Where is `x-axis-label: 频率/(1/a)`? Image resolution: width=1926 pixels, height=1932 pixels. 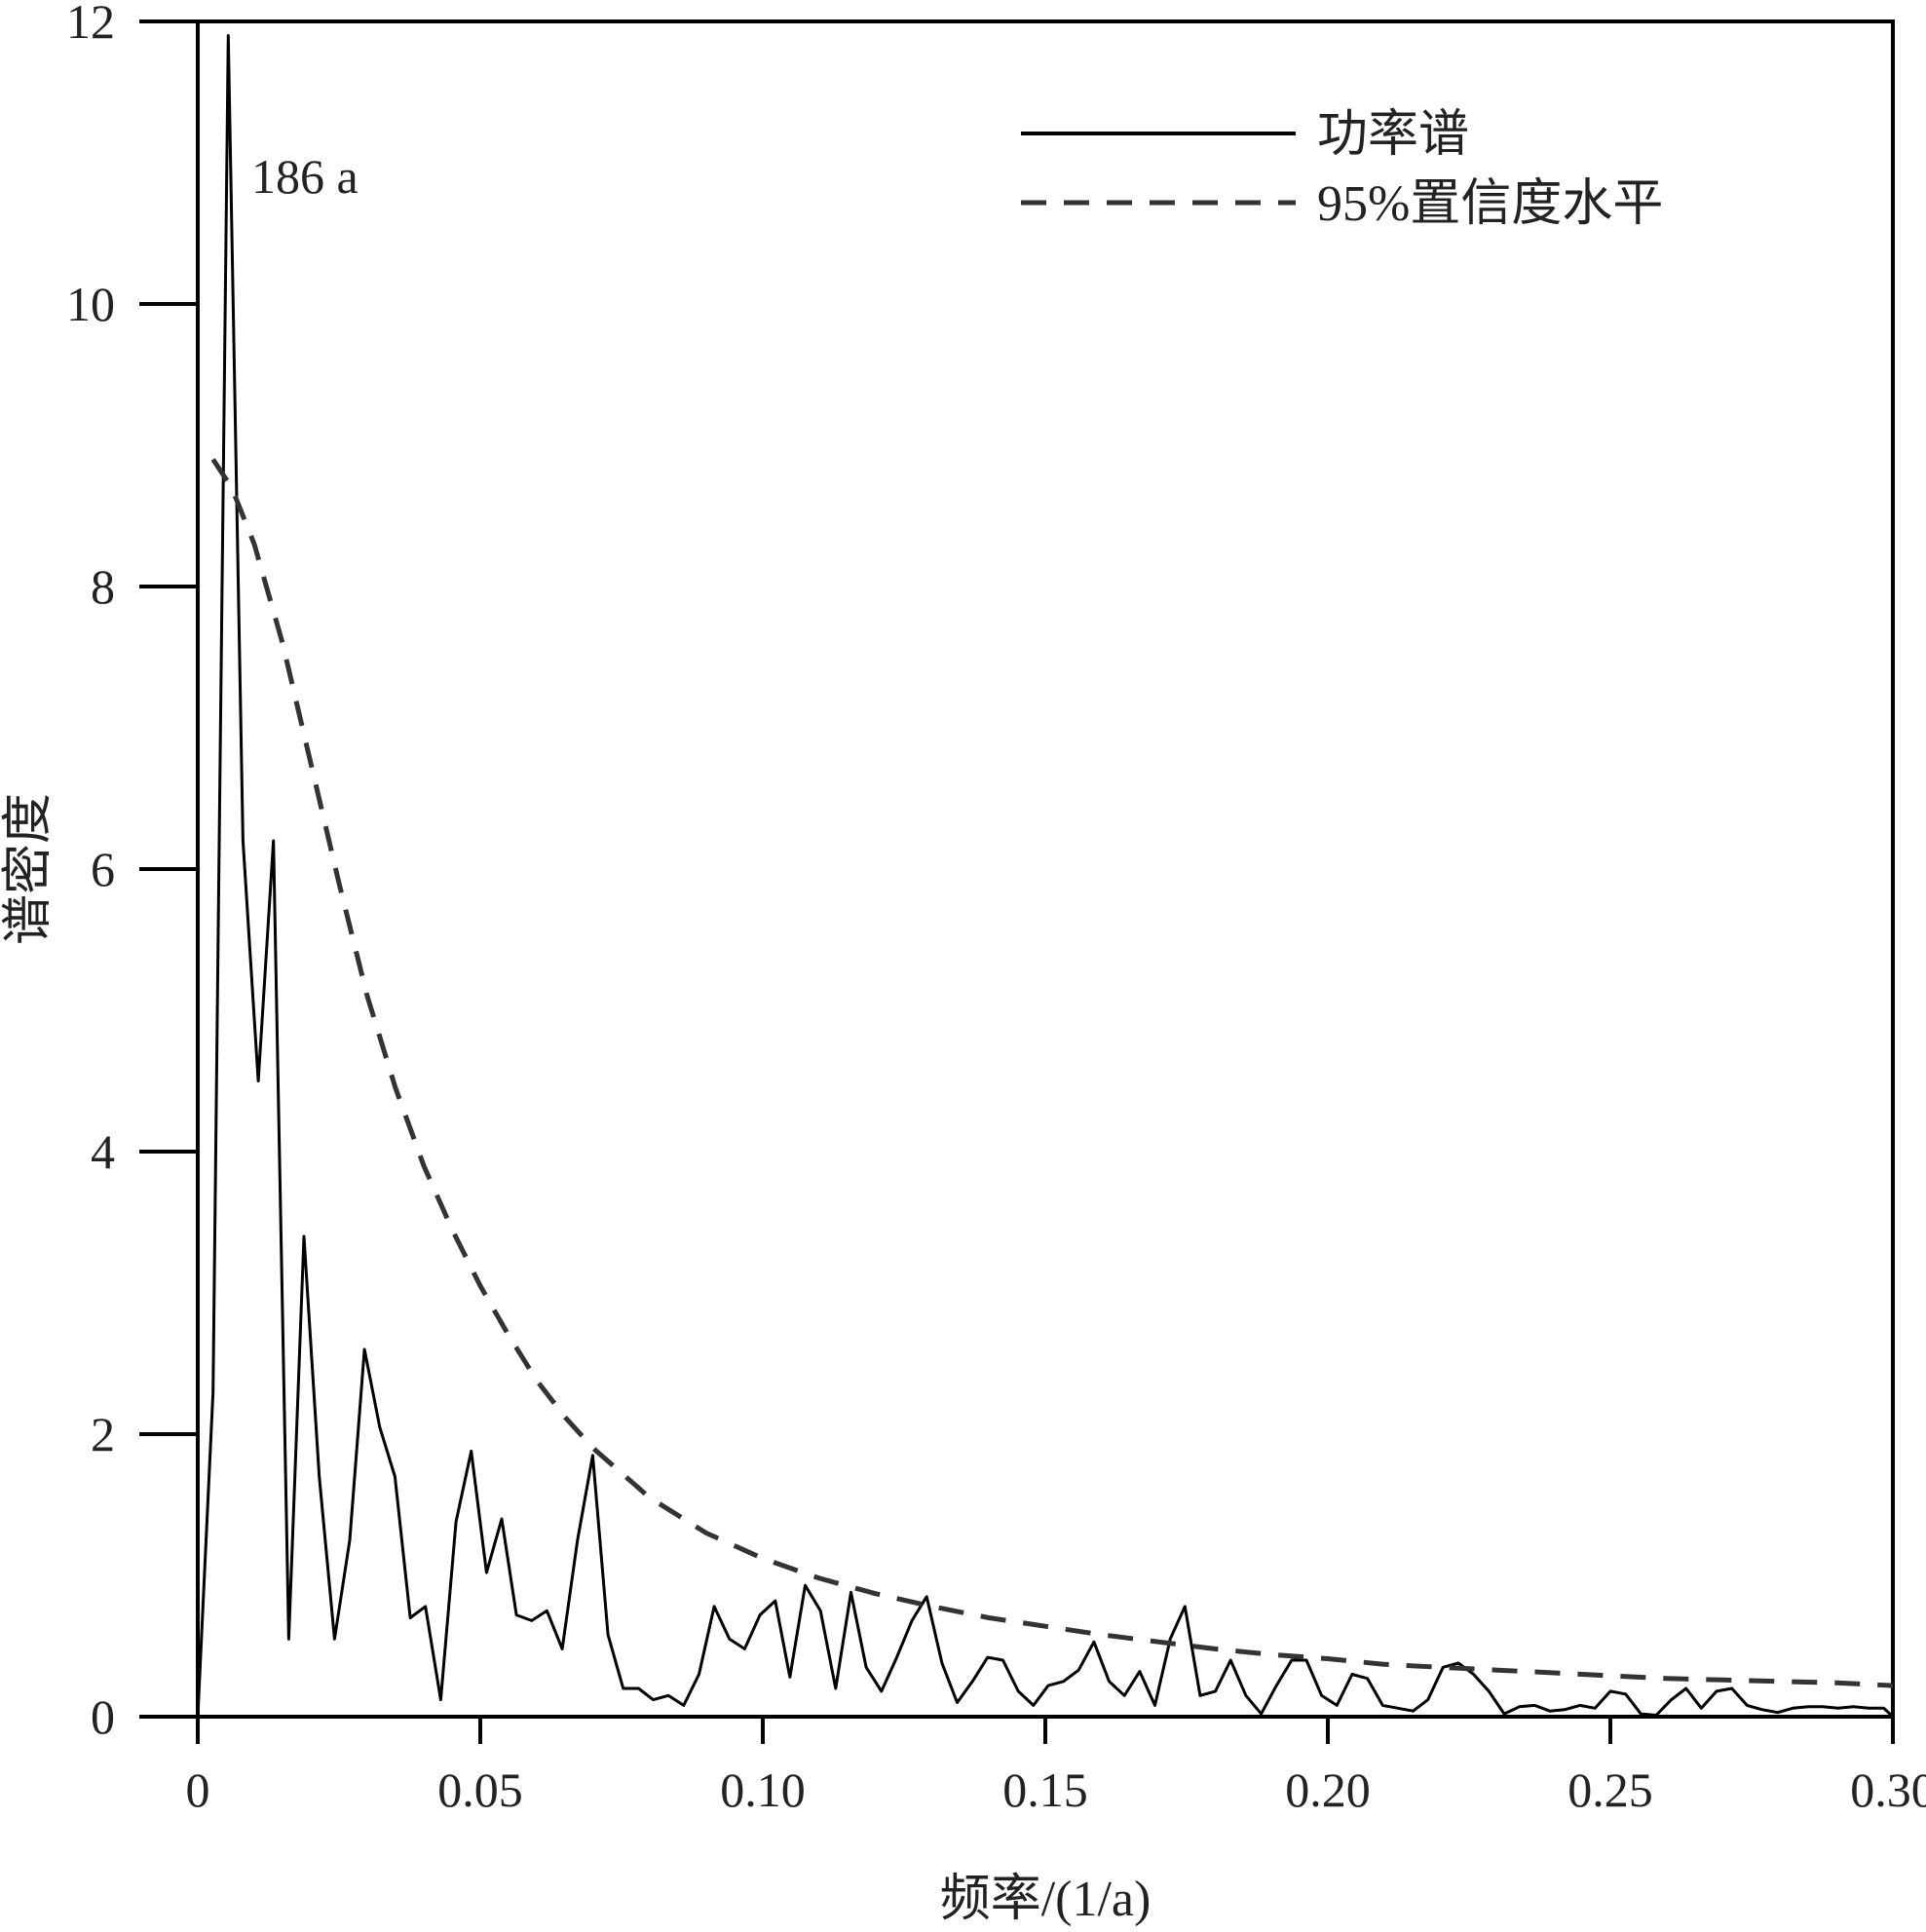 x-axis-label: 频率/(1/a) is located at coordinates (1046, 1899).